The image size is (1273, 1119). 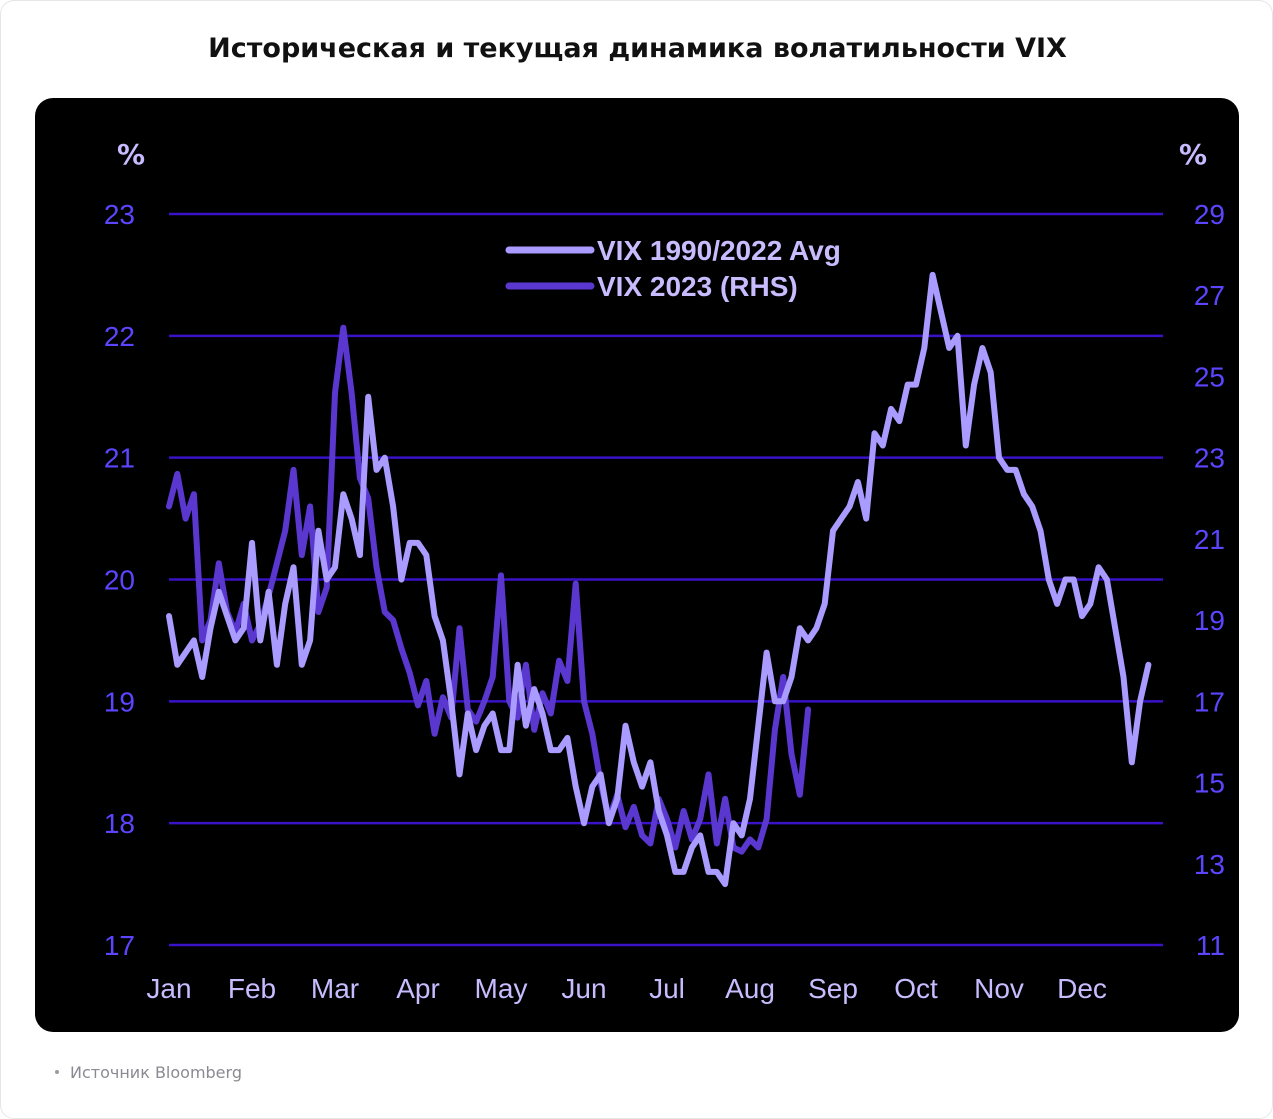 I want to click on bullet-icon, so click(x=57, y=1071).